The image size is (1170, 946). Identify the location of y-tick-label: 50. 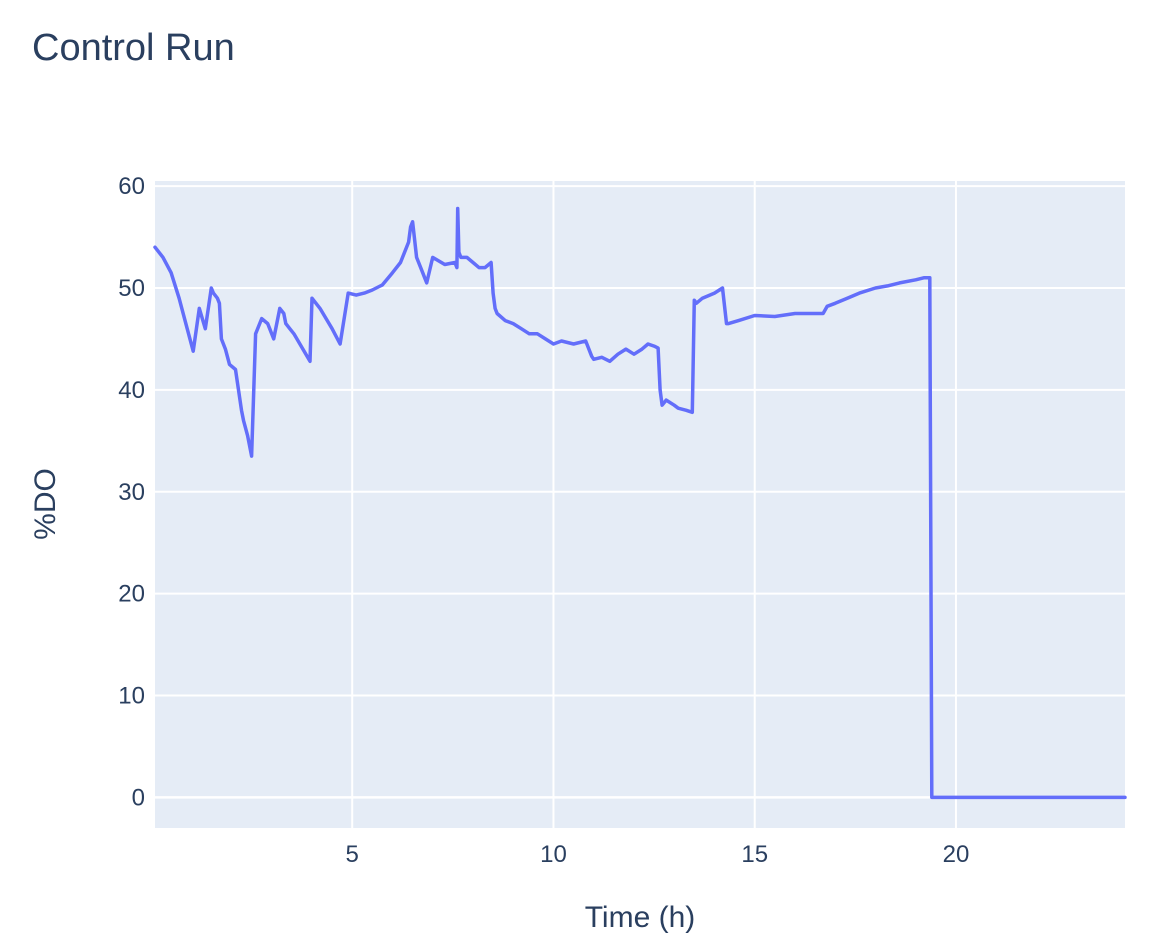
(131, 288).